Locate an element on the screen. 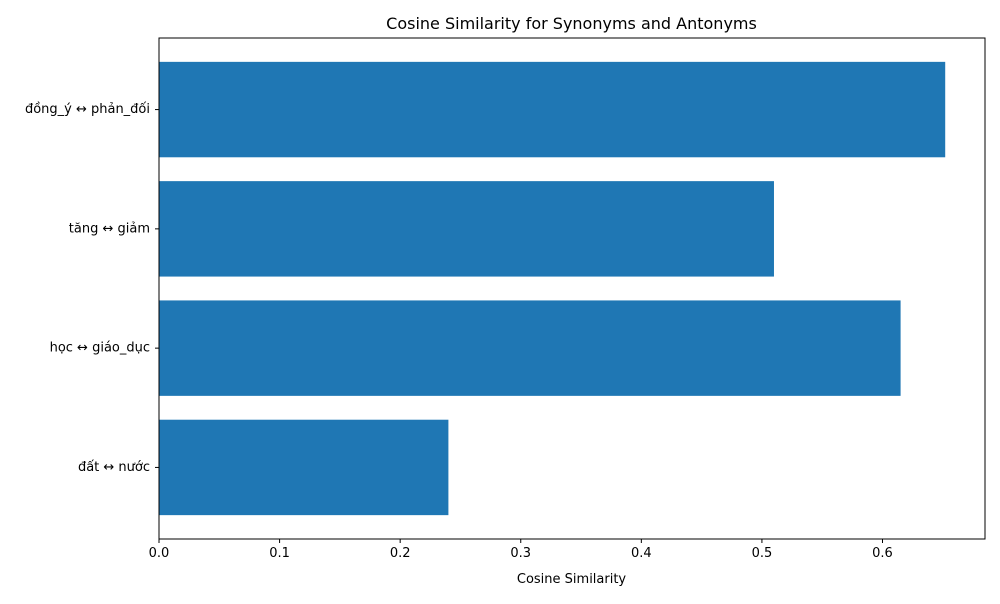  x-tick-label: 0.4 is located at coordinates (641, 553).